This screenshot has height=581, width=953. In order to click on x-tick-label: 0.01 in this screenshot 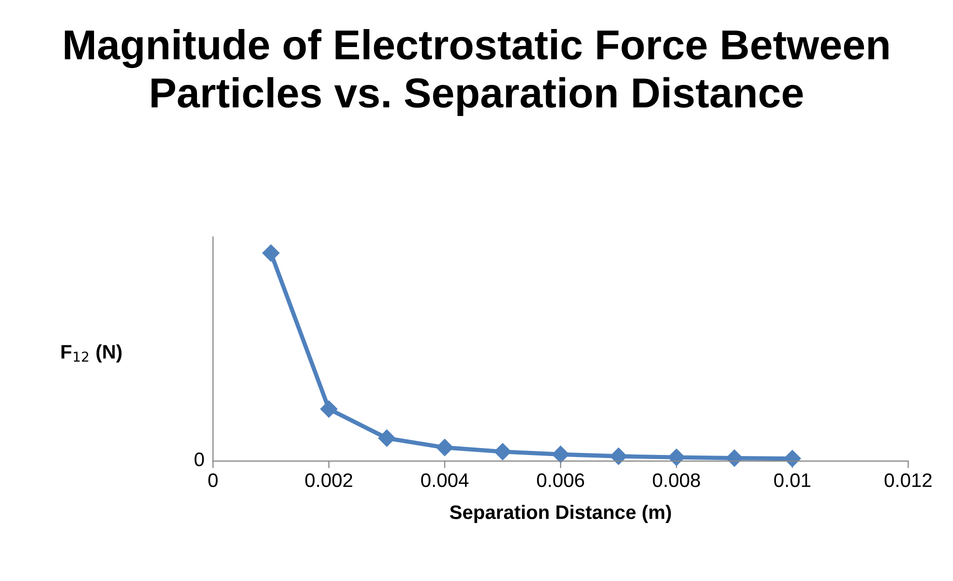, I will do `click(792, 480)`.